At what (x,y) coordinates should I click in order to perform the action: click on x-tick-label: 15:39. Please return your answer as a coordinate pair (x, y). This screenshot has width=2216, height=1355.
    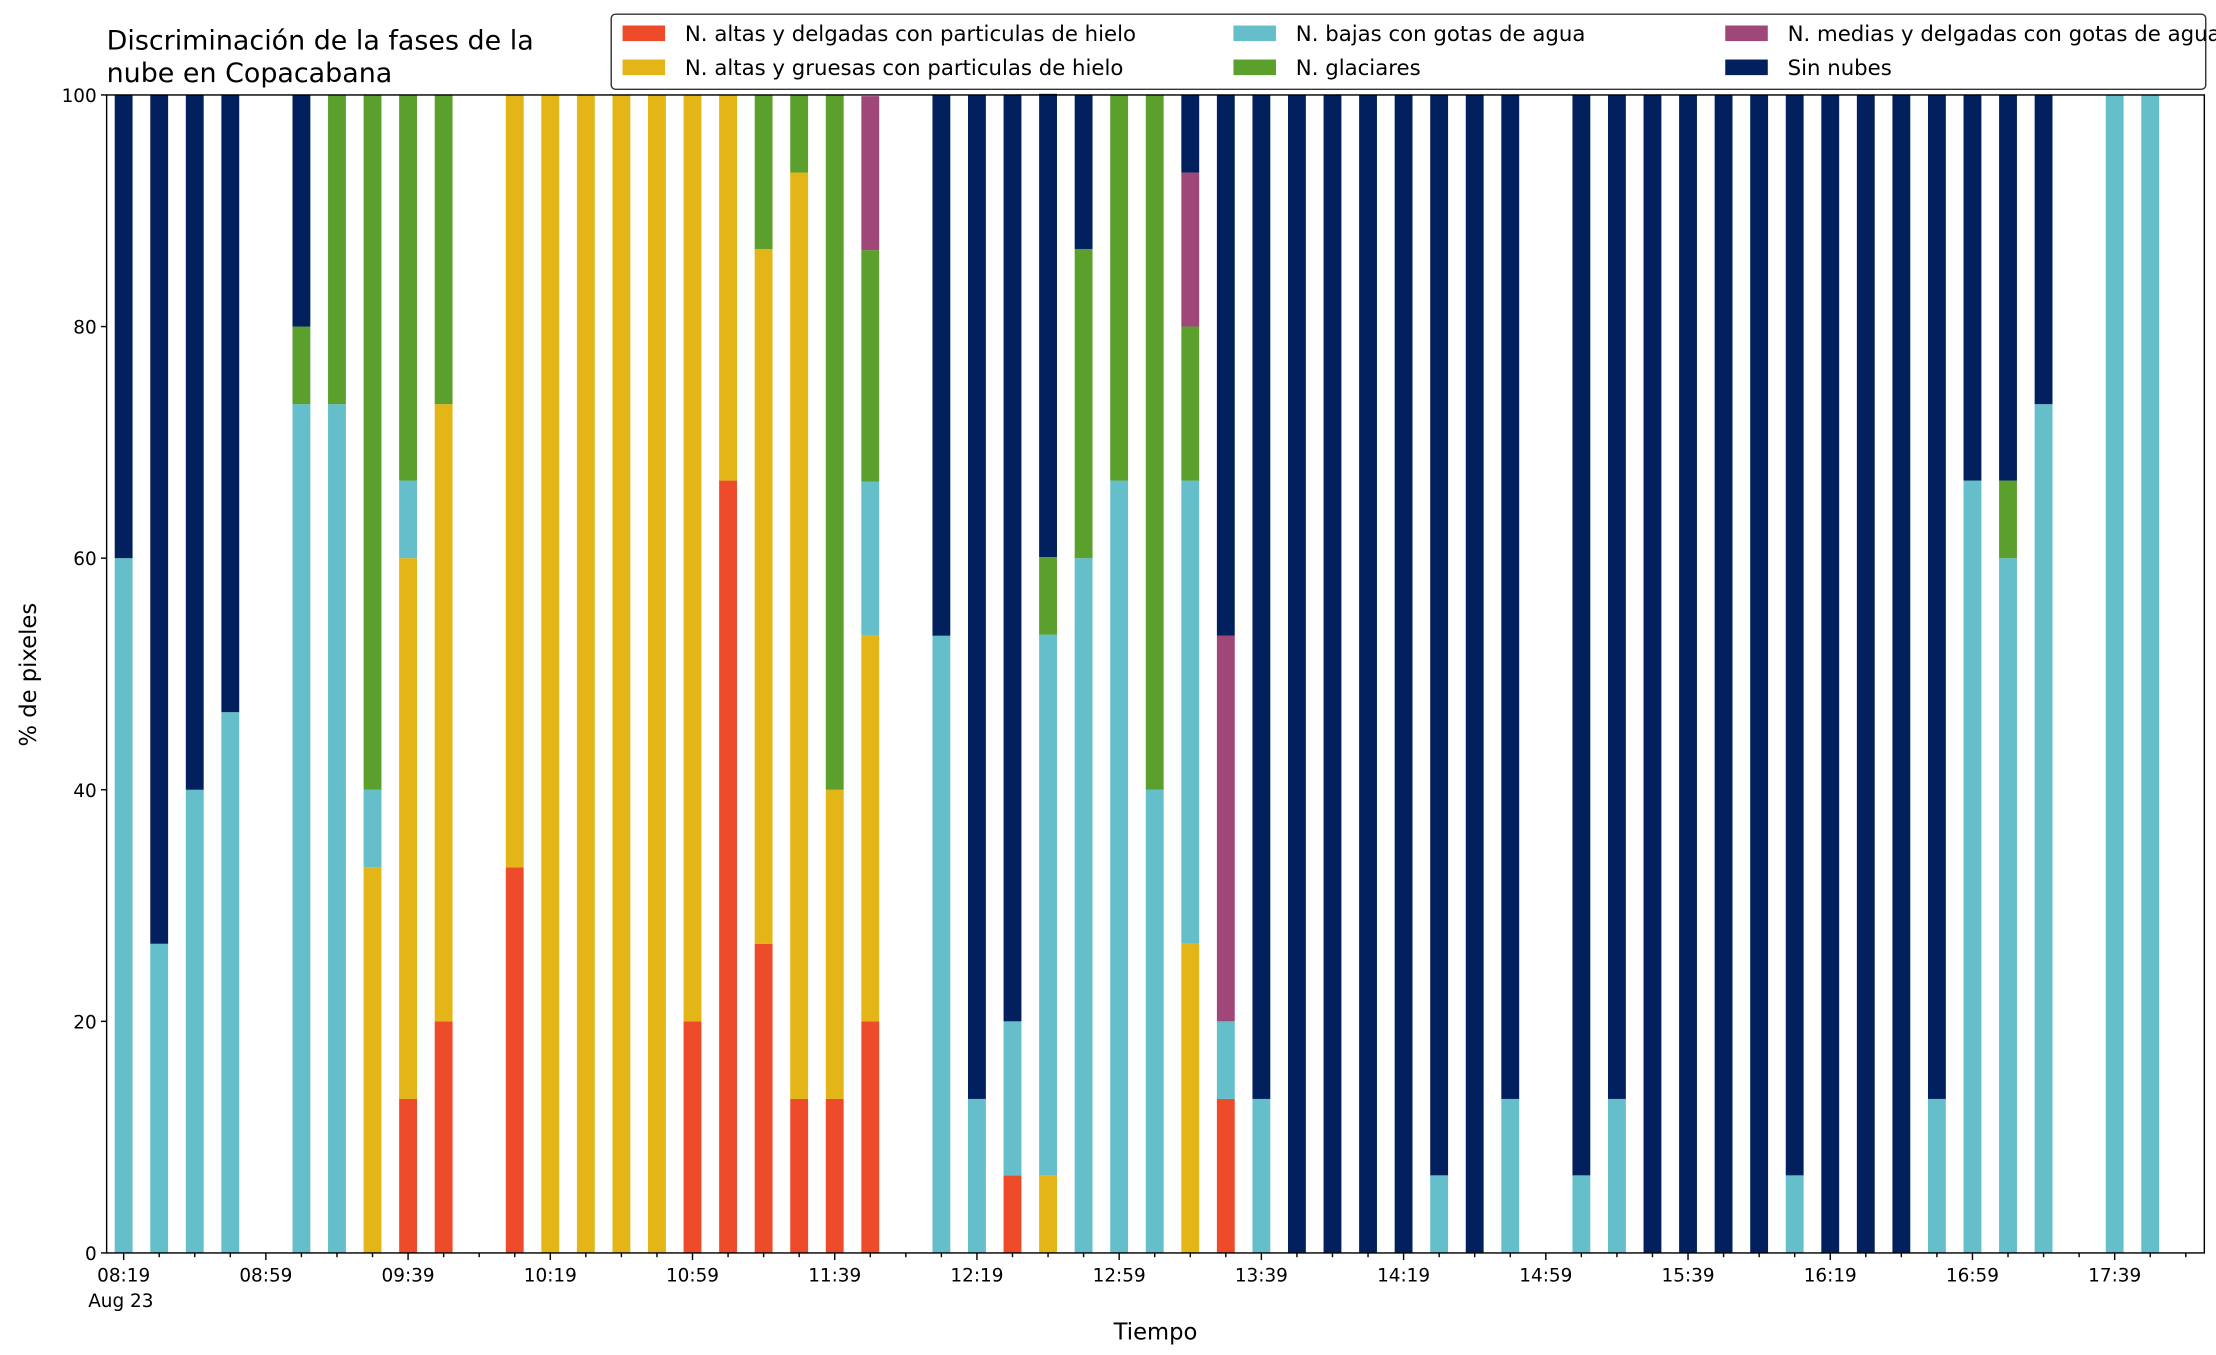
    Looking at the image, I should click on (1688, 1275).